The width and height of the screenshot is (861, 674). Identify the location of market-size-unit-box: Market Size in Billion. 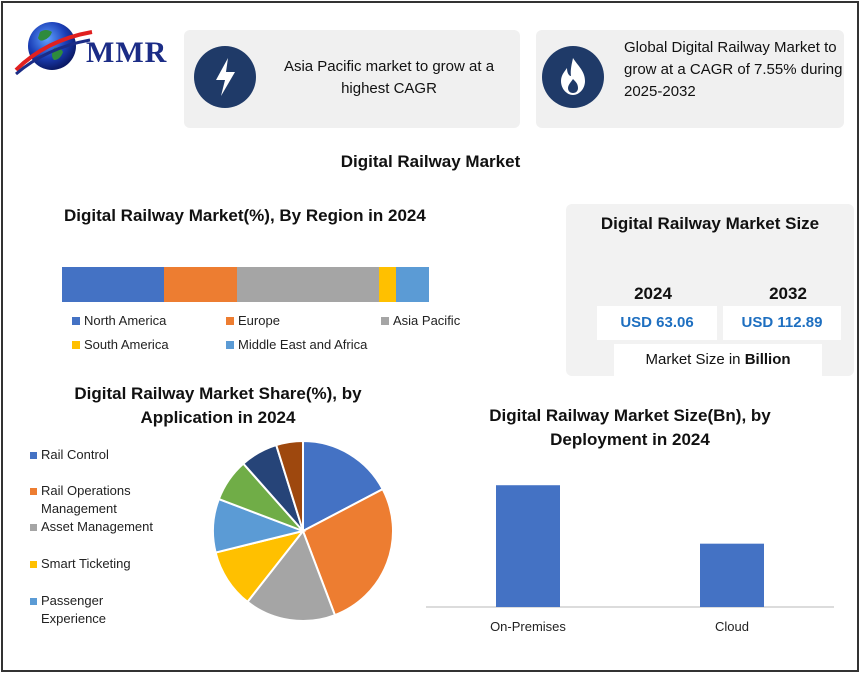
(718, 360).